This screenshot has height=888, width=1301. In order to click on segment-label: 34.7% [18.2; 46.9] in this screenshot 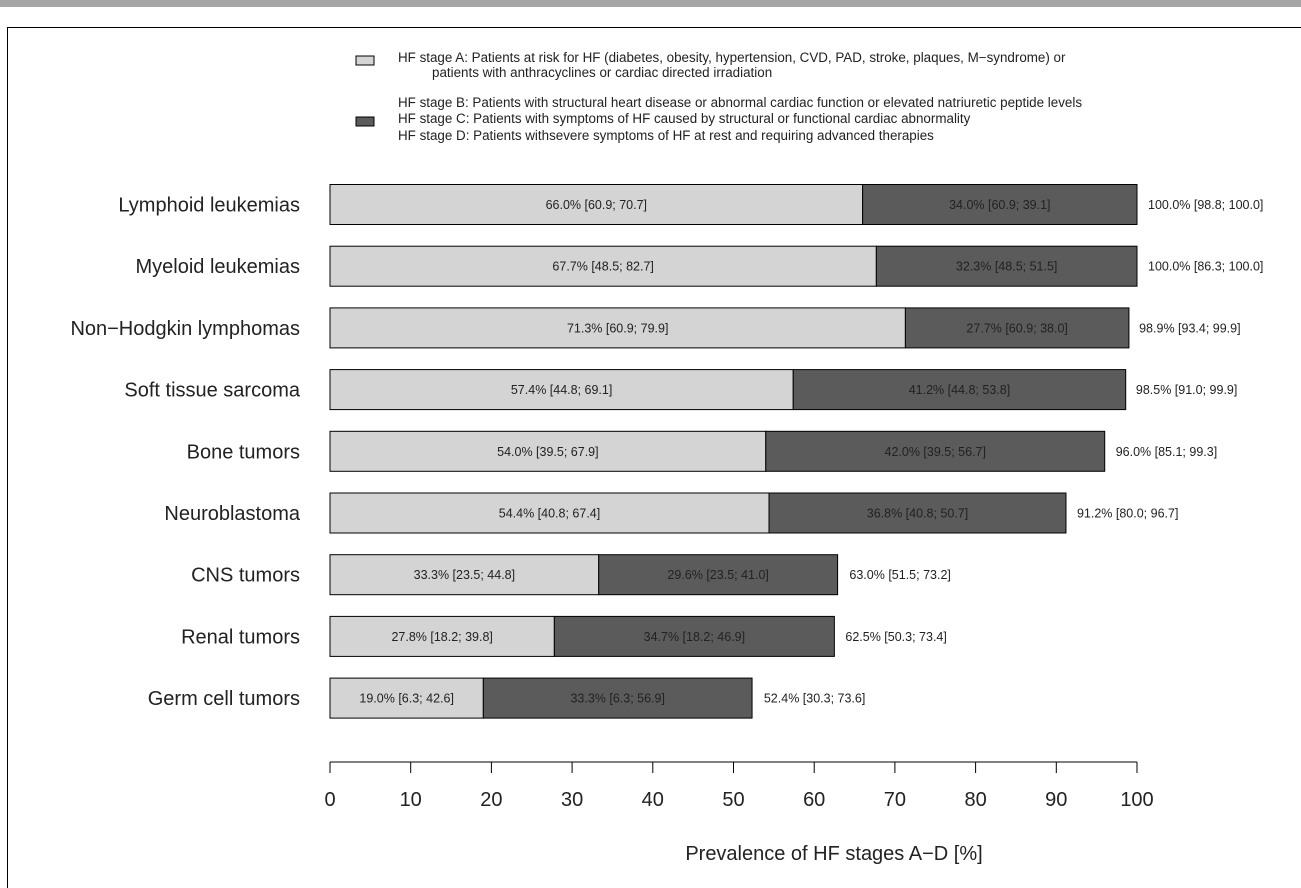, I will do `click(694, 637)`.